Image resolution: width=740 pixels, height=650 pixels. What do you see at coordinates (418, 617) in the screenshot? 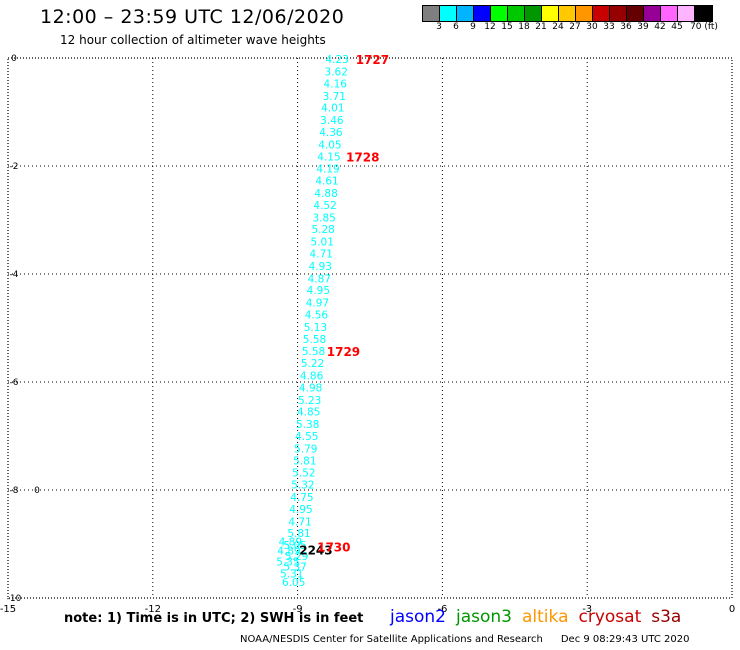
I see `satellite-jason2: jason2` at bounding box center [418, 617].